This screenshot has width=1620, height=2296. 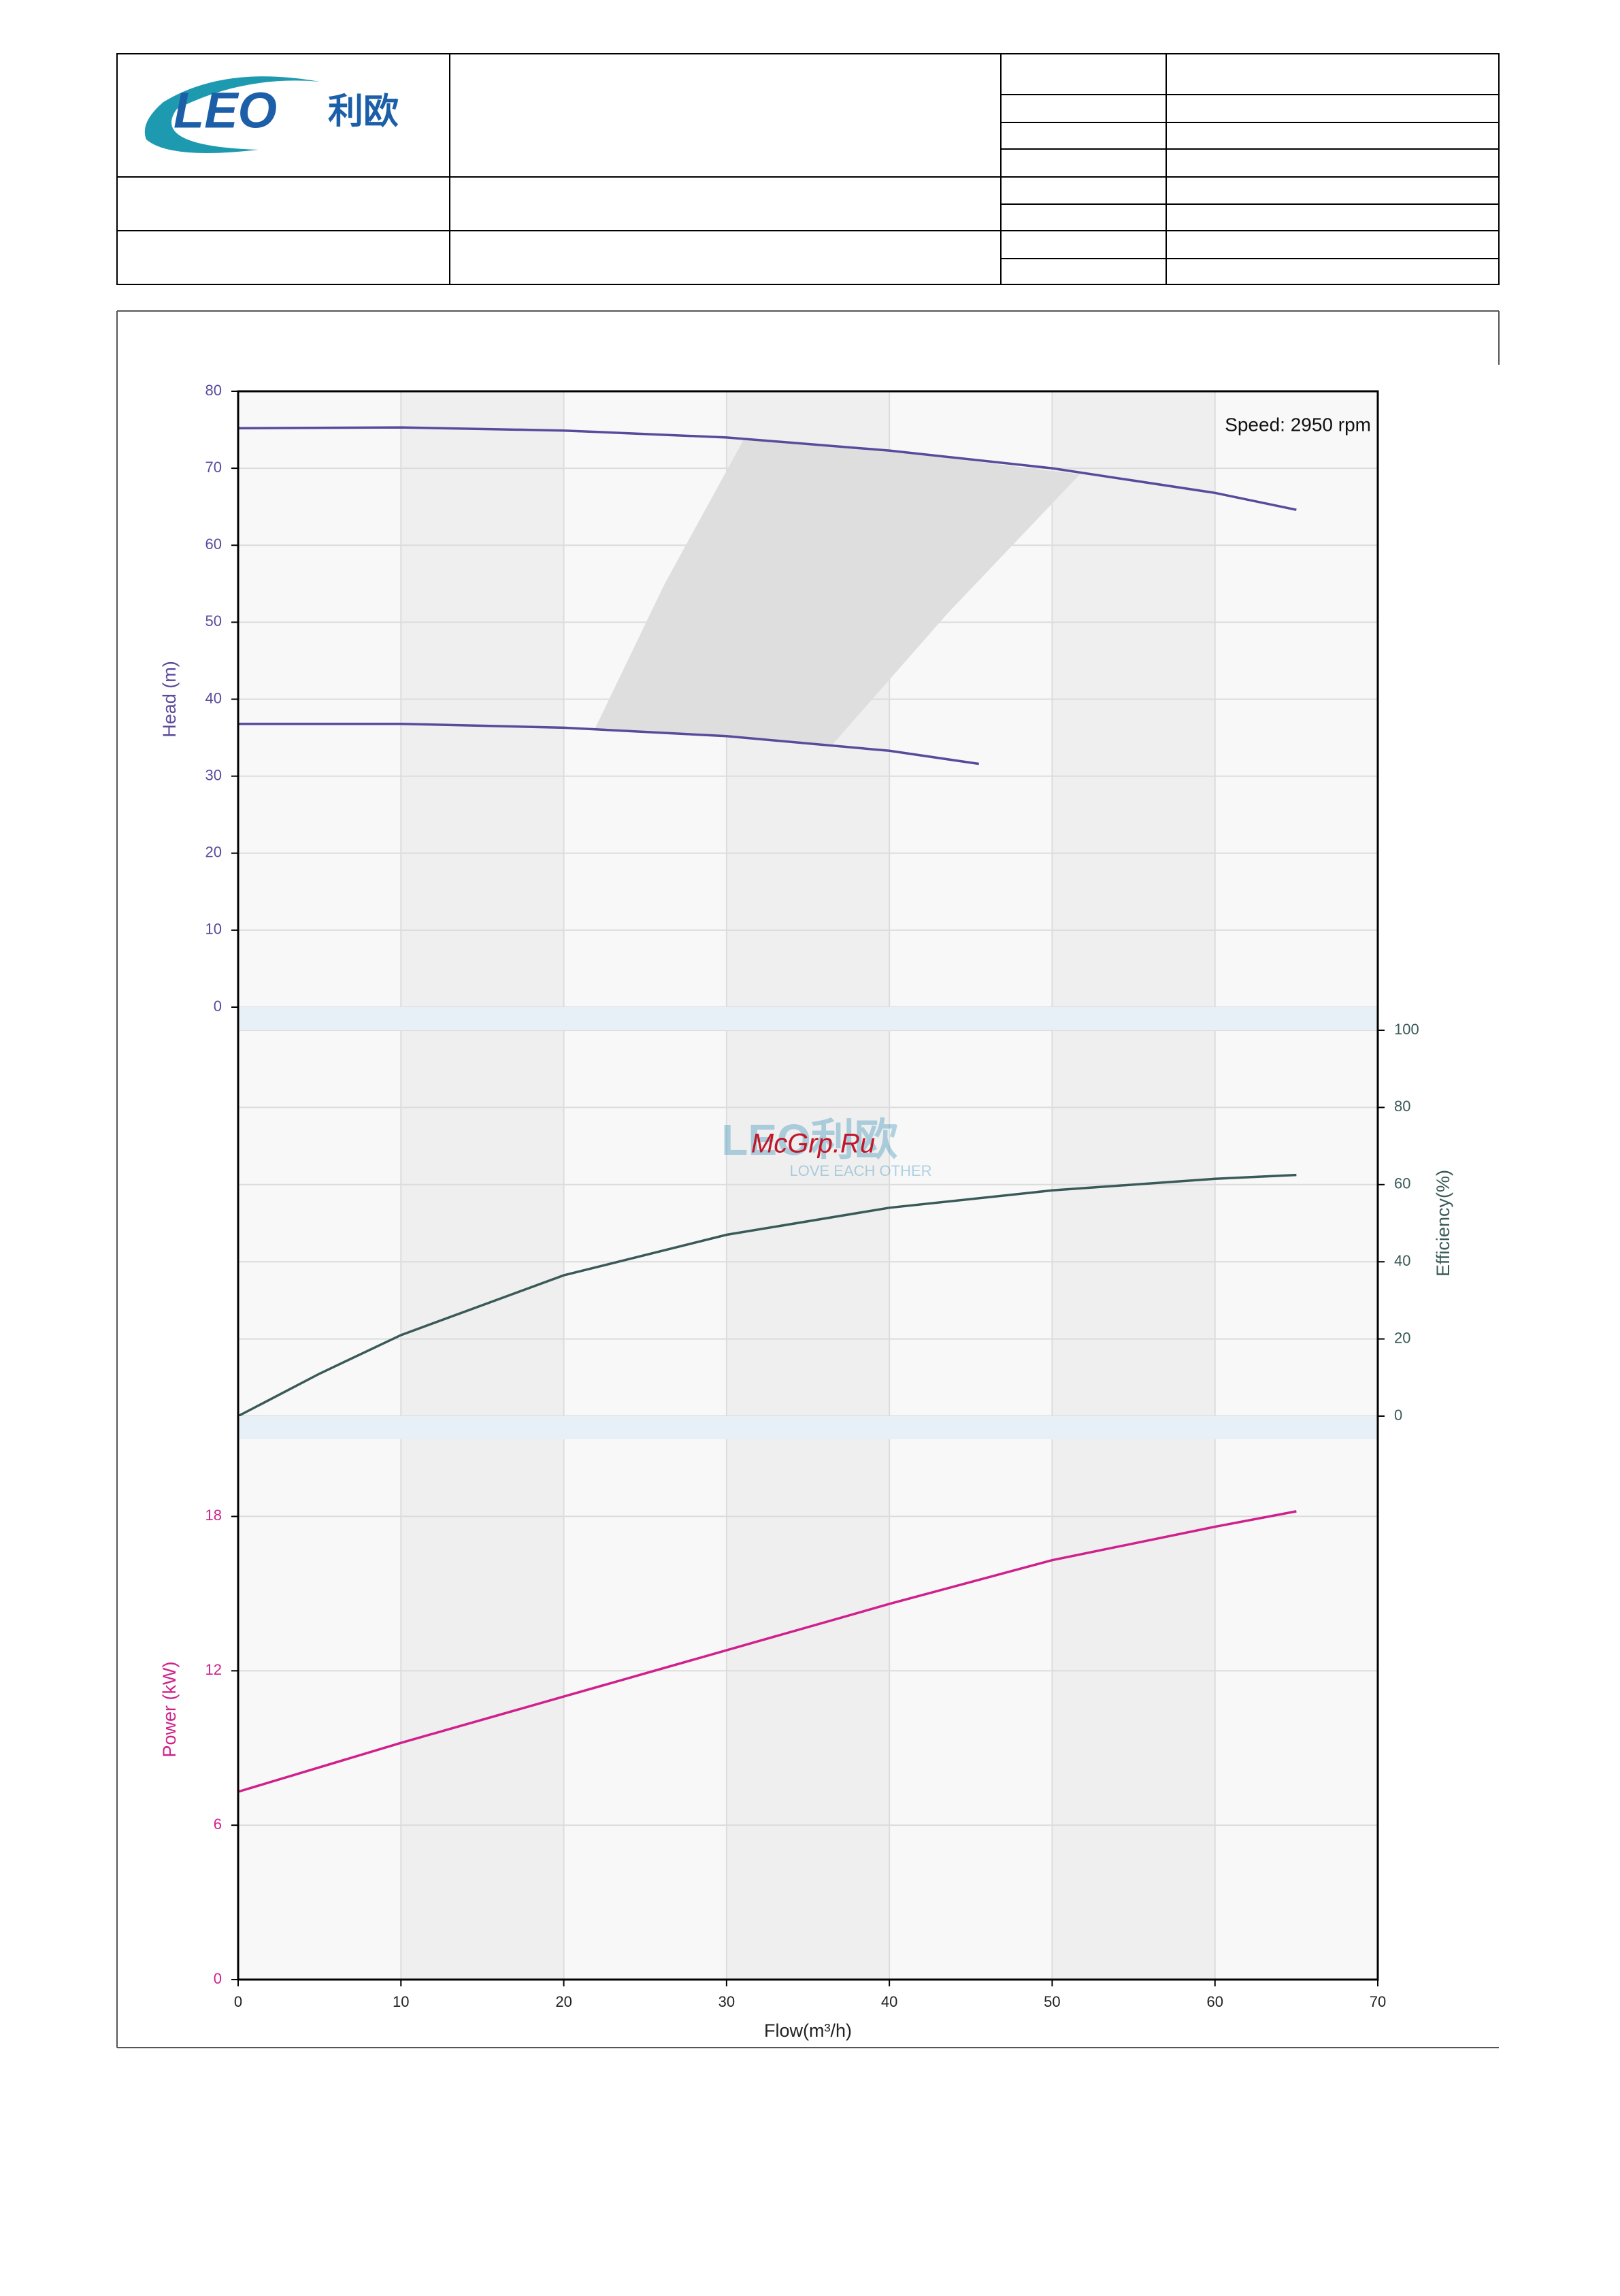 I want to click on y-tick-label: 50, so click(x=213, y=620).